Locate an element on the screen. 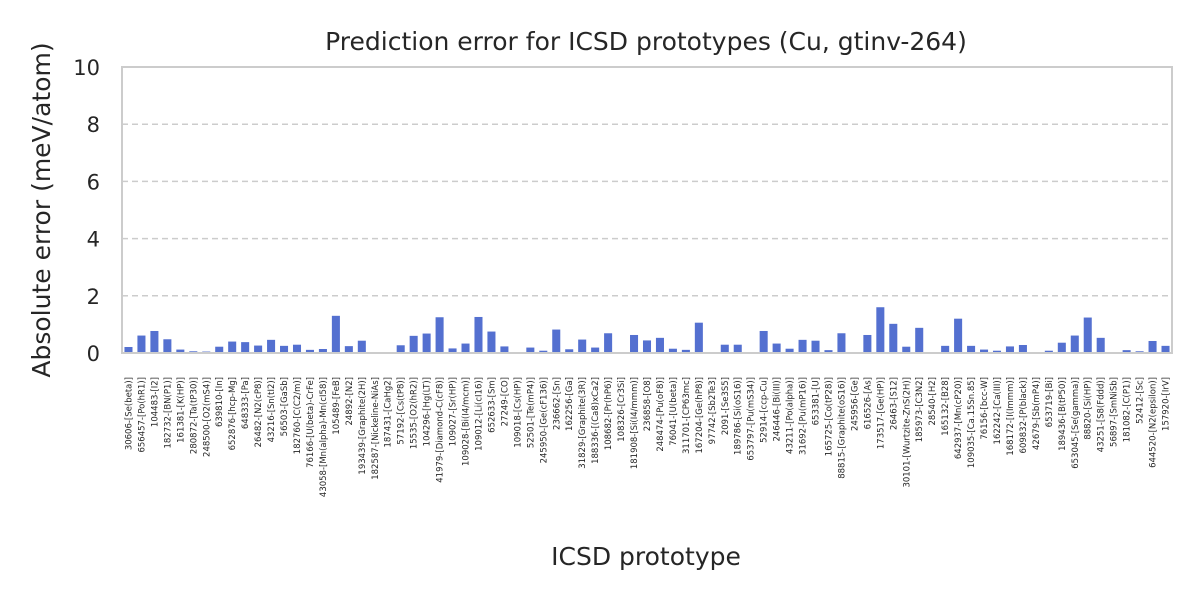  x-tick-label: 648333-[Pa] is located at coordinates (246, 403).